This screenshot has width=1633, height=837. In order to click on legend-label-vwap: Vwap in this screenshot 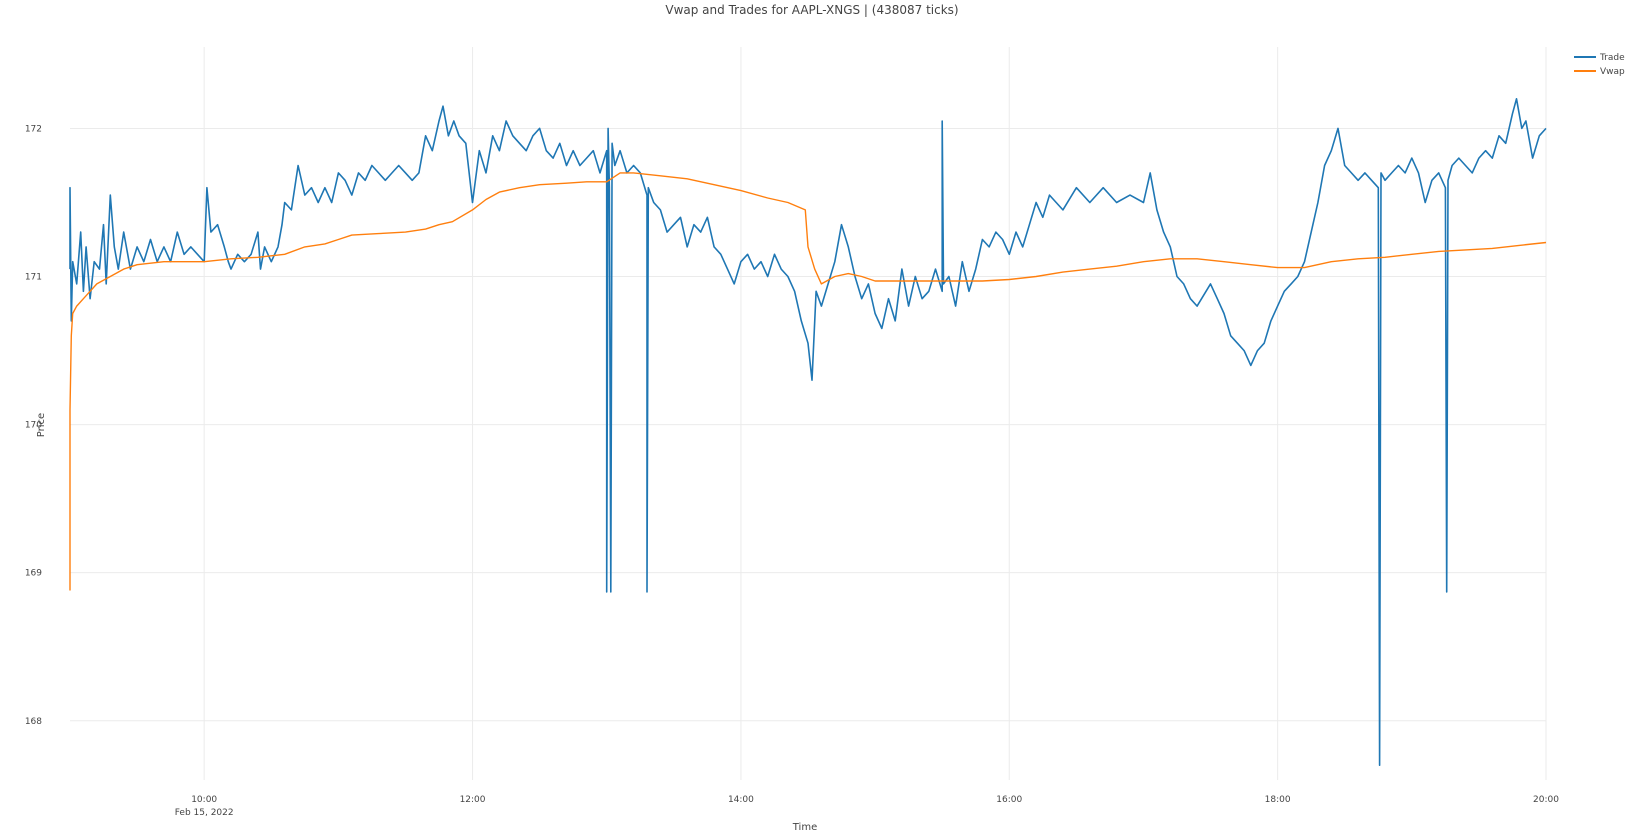, I will do `click(1612, 72)`.